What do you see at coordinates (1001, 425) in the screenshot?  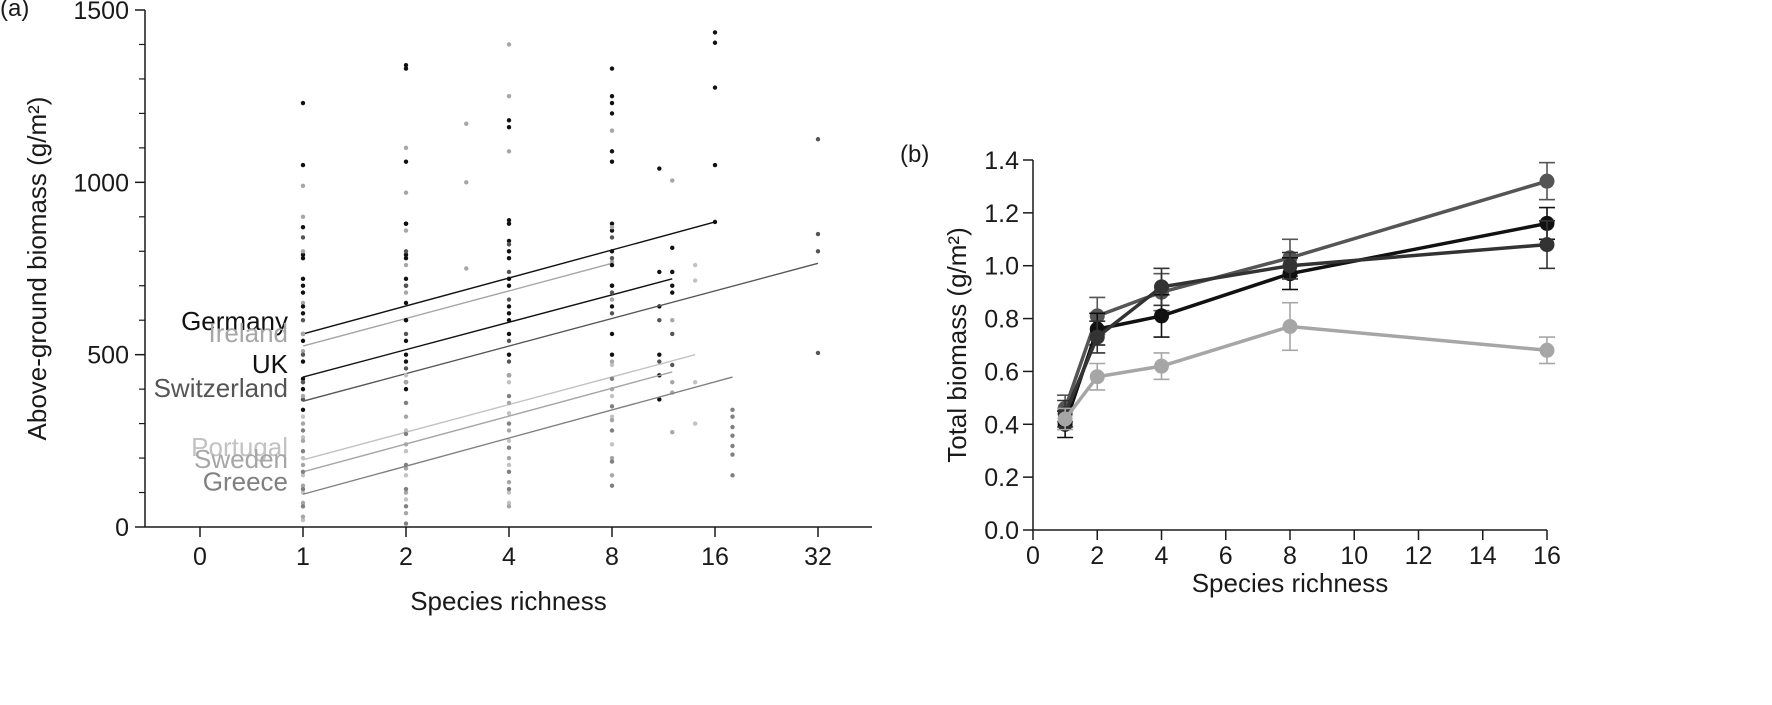 I see `y-tick-label: 0.4` at bounding box center [1001, 425].